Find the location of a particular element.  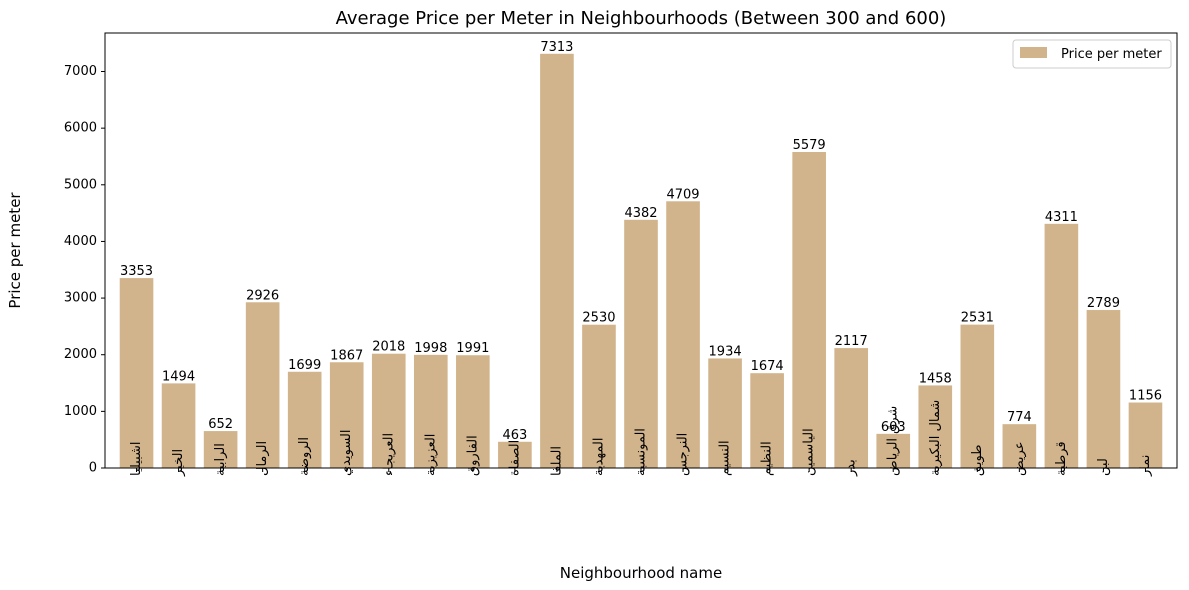

bar-value-label: 1867 is located at coordinates (346, 355).